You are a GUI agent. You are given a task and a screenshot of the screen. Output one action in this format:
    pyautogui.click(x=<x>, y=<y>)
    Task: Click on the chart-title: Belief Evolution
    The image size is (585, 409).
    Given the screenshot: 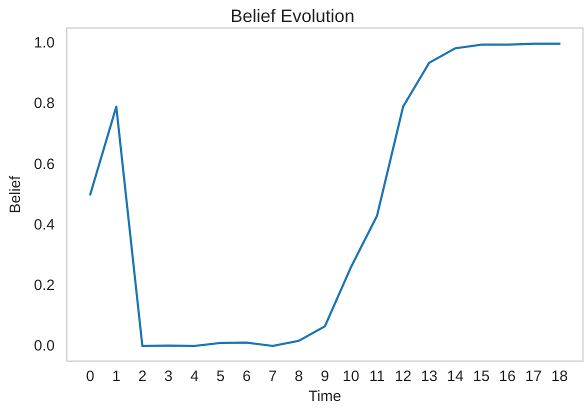 What is the action you would take?
    pyautogui.click(x=292, y=16)
    